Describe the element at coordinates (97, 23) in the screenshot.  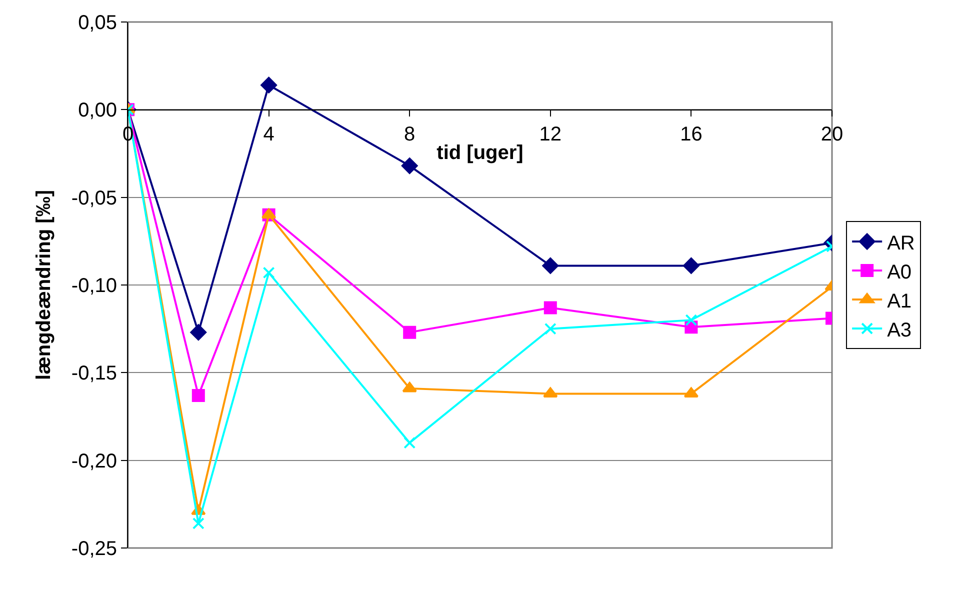
I see `y-tick-label: 0,05` at that location.